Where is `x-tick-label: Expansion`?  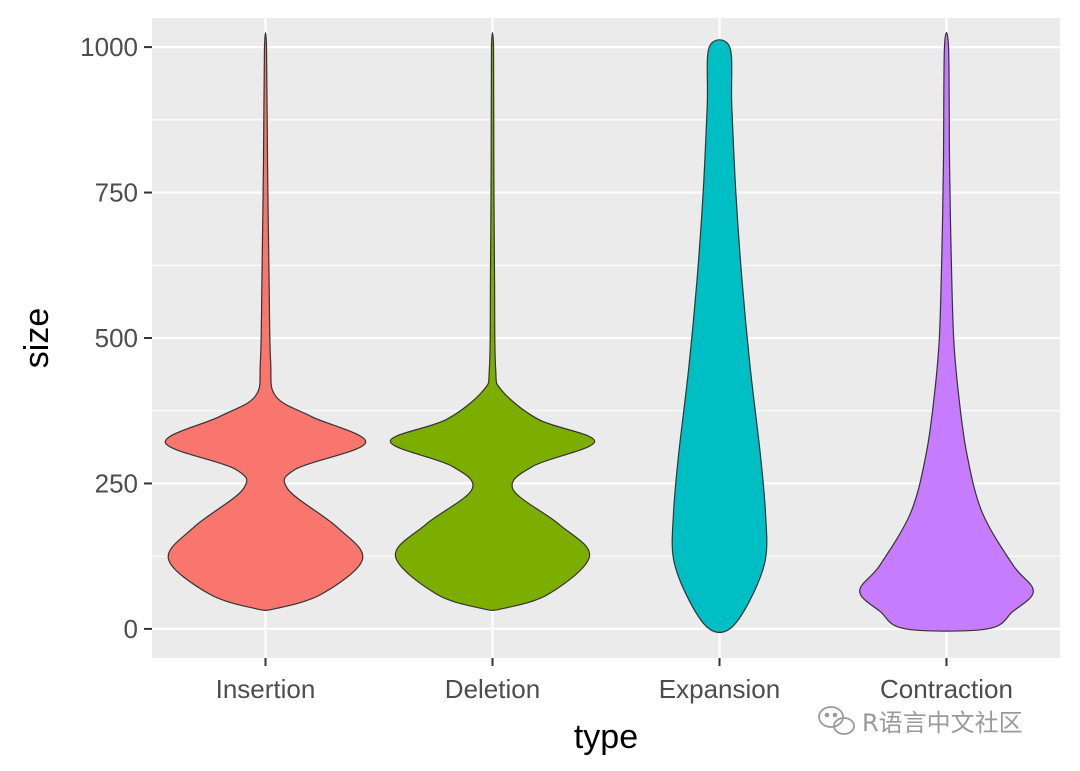 x-tick-label: Expansion is located at coordinates (719, 689).